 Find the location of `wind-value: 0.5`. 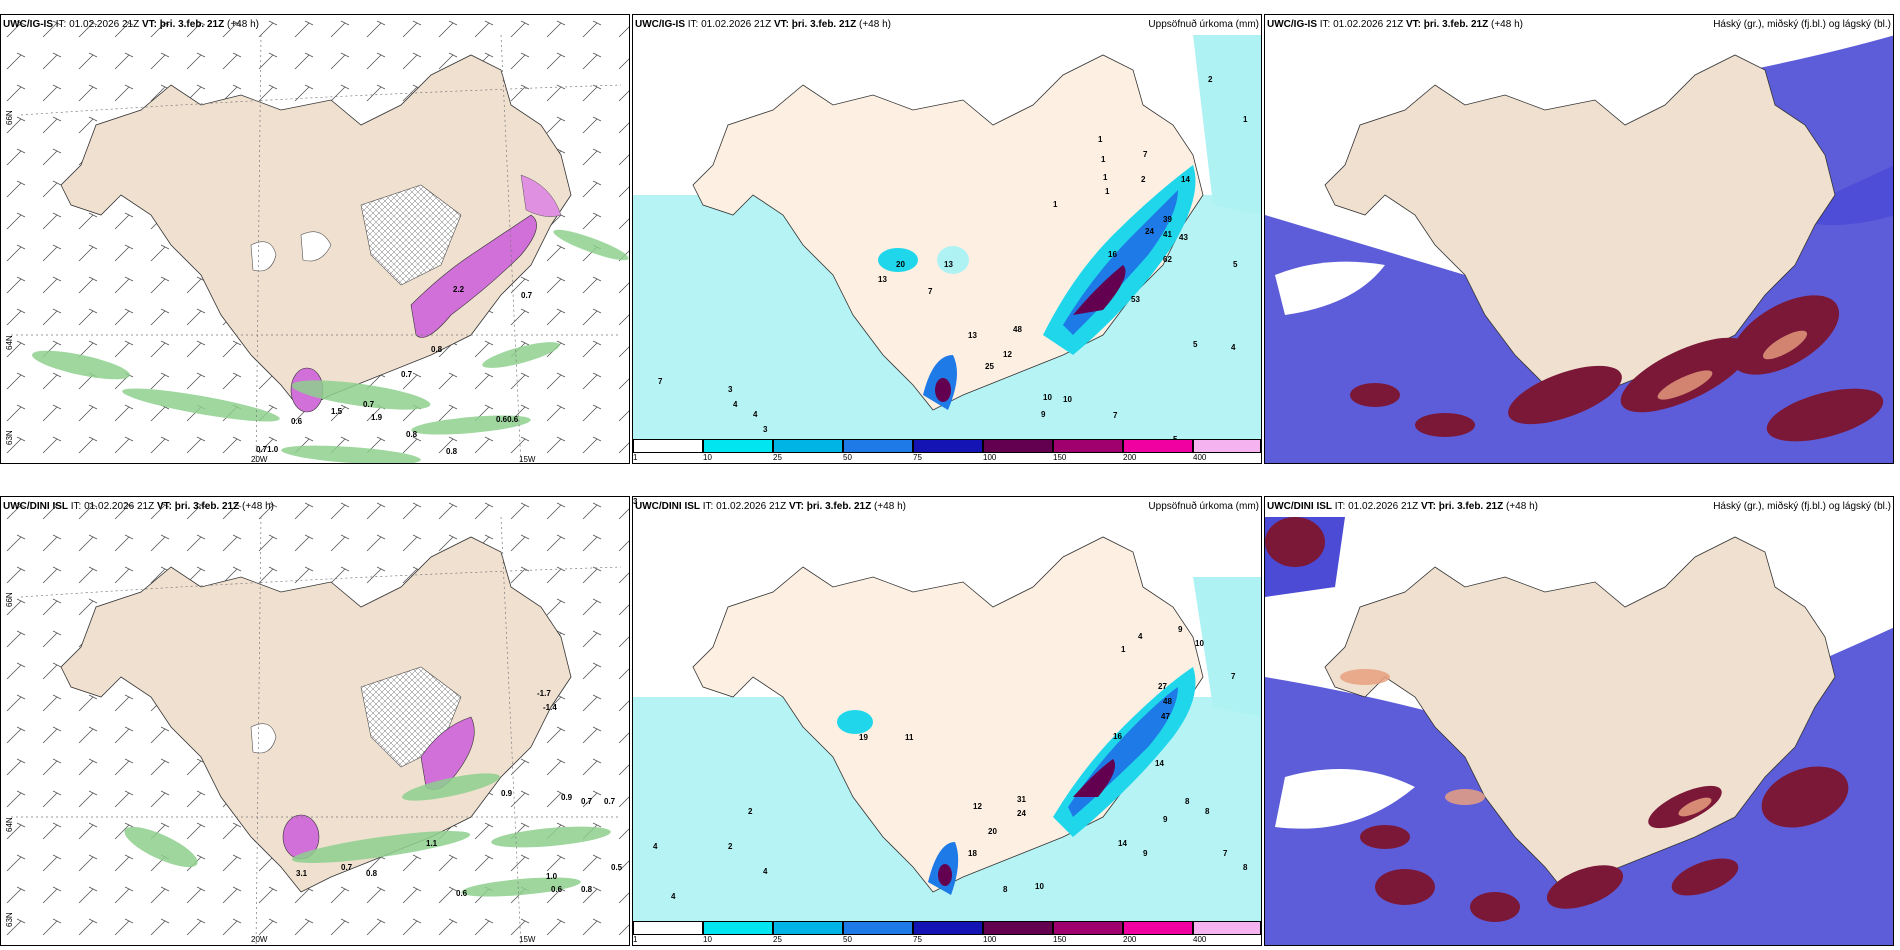

wind-value: 0.5 is located at coordinates (617, 867).